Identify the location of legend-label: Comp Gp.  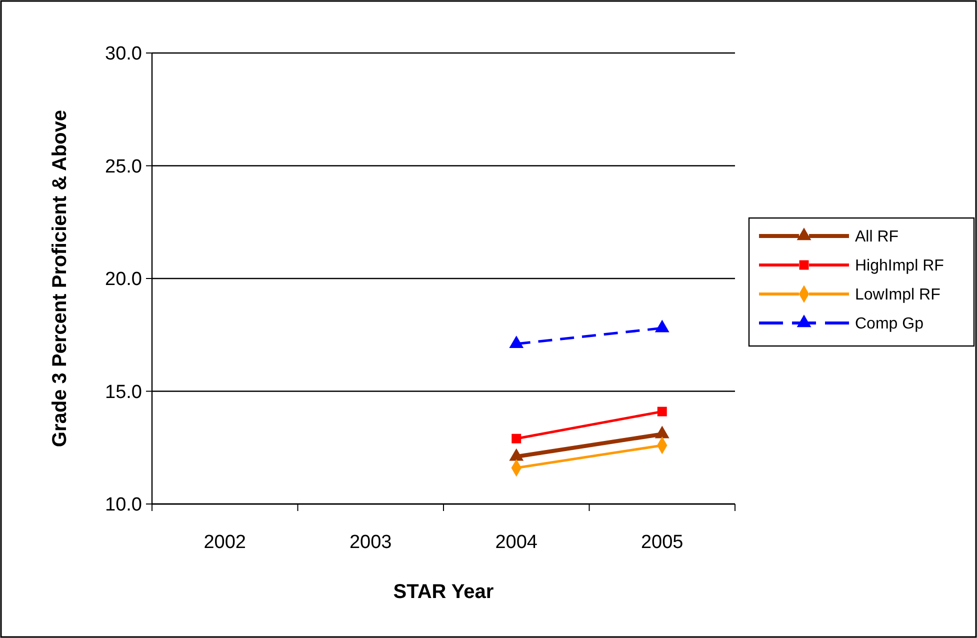
(889, 324).